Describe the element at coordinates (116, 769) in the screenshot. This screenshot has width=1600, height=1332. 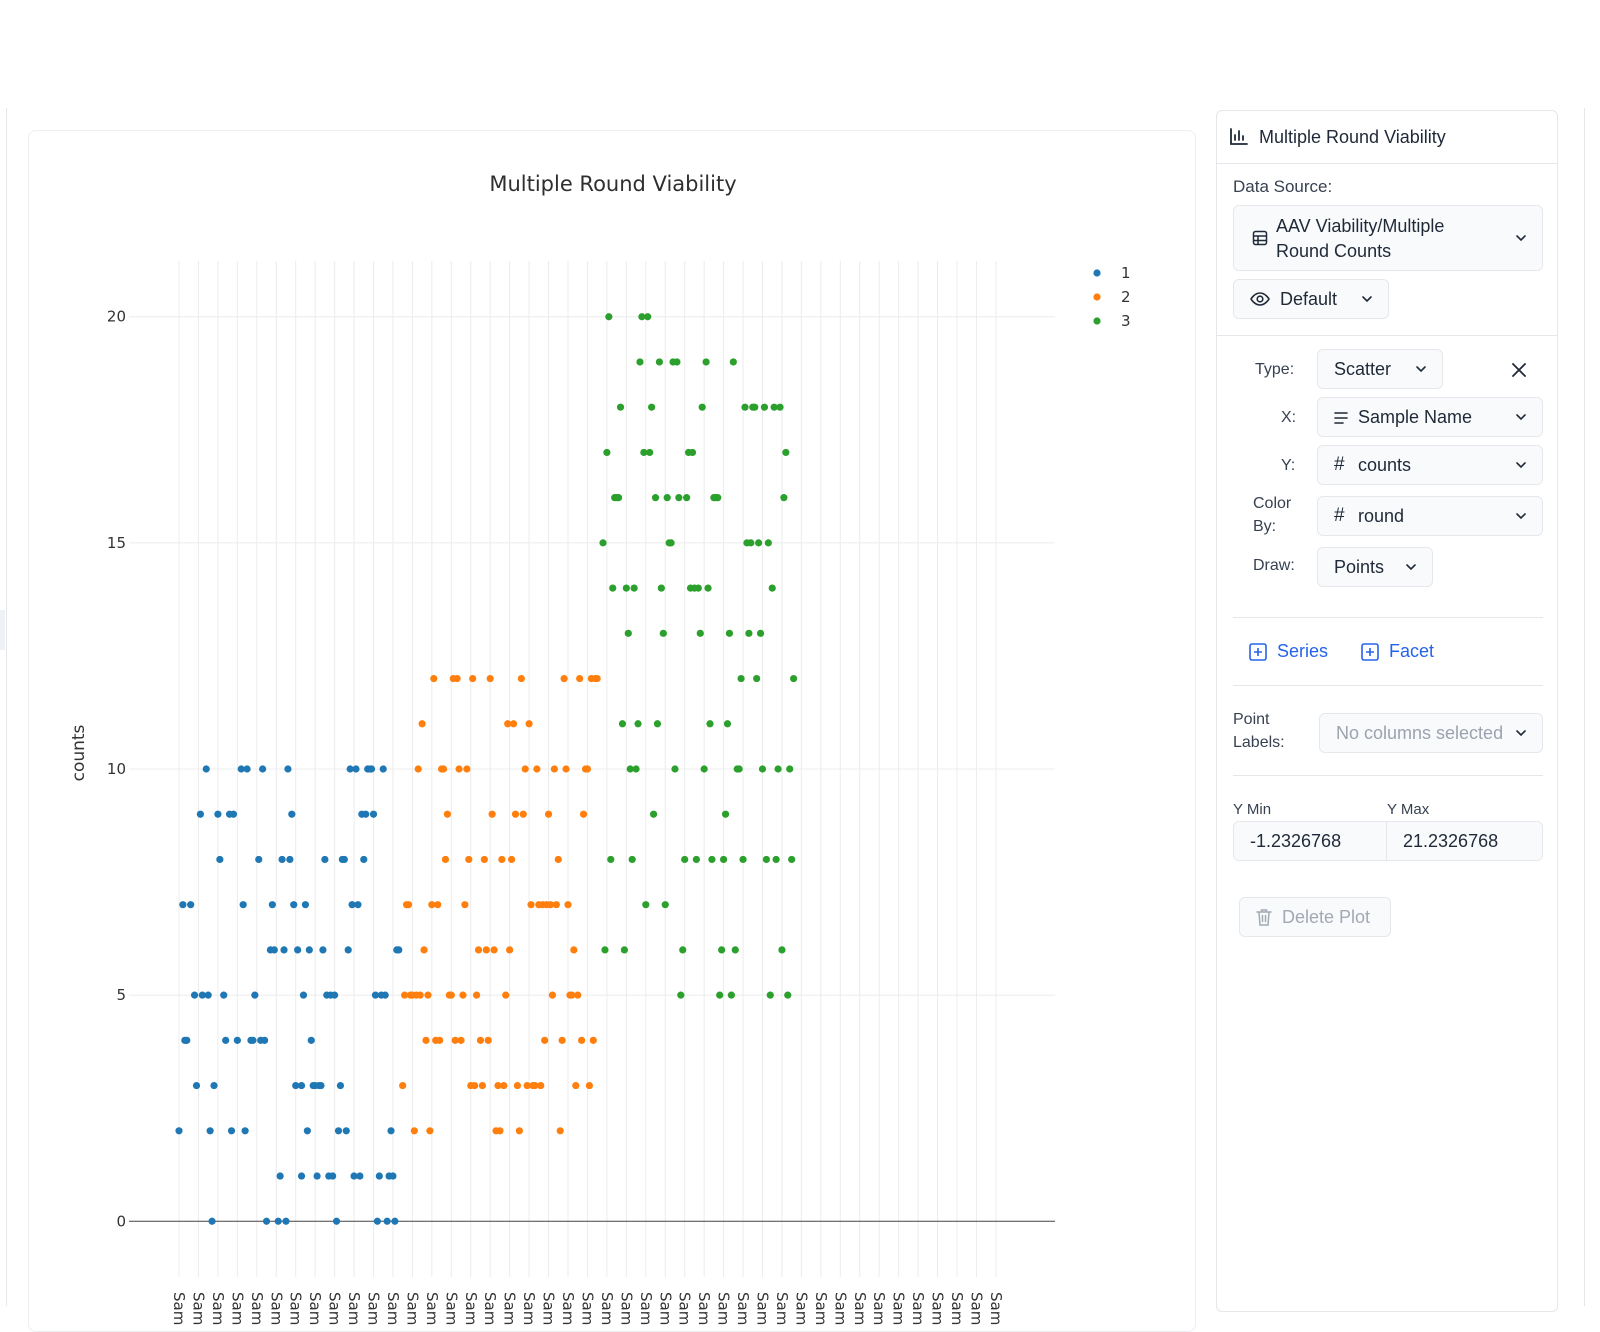
I see `y-tick-labels: 0 5 10 15 20` at that location.